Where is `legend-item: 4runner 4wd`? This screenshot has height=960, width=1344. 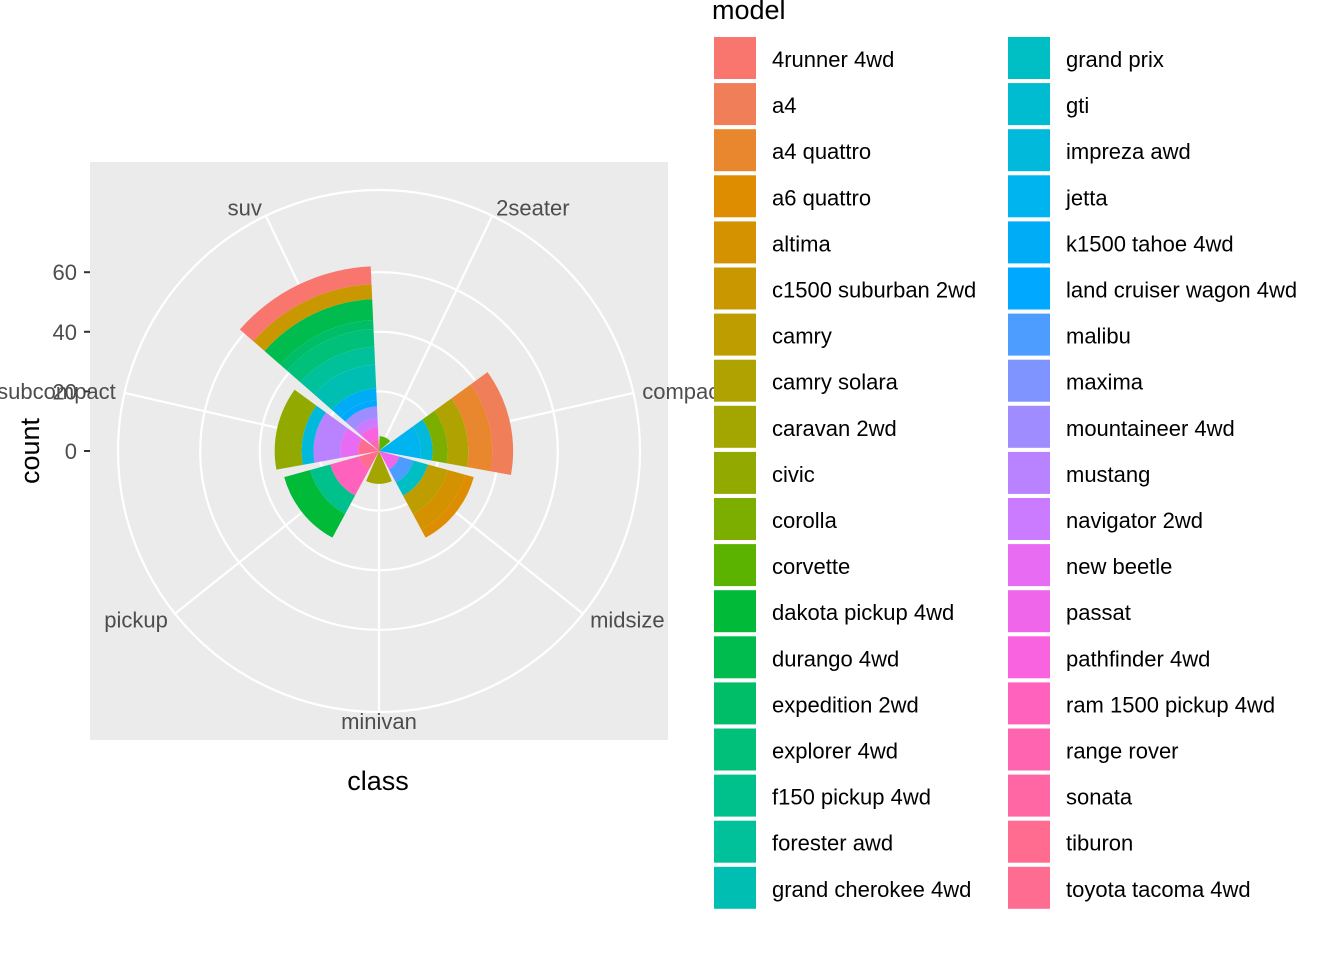
legend-item: 4runner 4wd is located at coordinates (804, 58).